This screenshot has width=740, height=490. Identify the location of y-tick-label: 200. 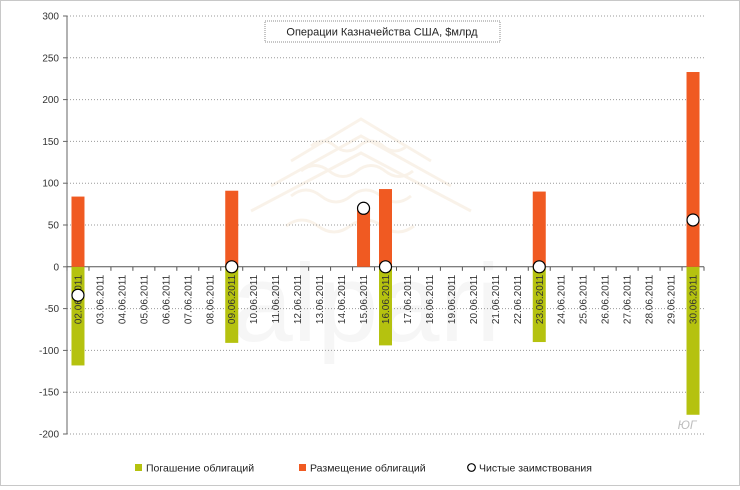
(50, 100).